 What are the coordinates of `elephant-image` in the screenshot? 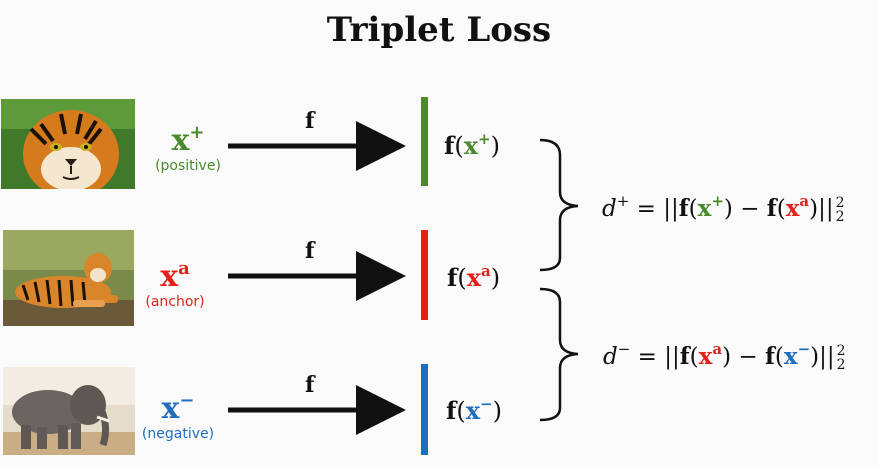 It's located at (69, 411).